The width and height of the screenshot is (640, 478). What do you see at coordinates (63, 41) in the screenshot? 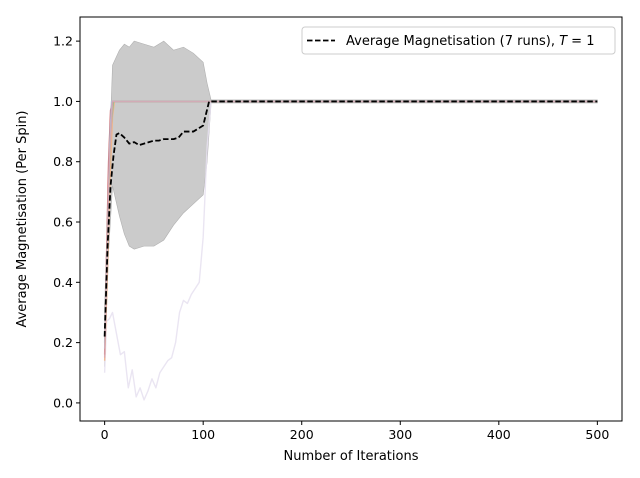
I see `y-tick-label: 1.2` at bounding box center [63, 41].